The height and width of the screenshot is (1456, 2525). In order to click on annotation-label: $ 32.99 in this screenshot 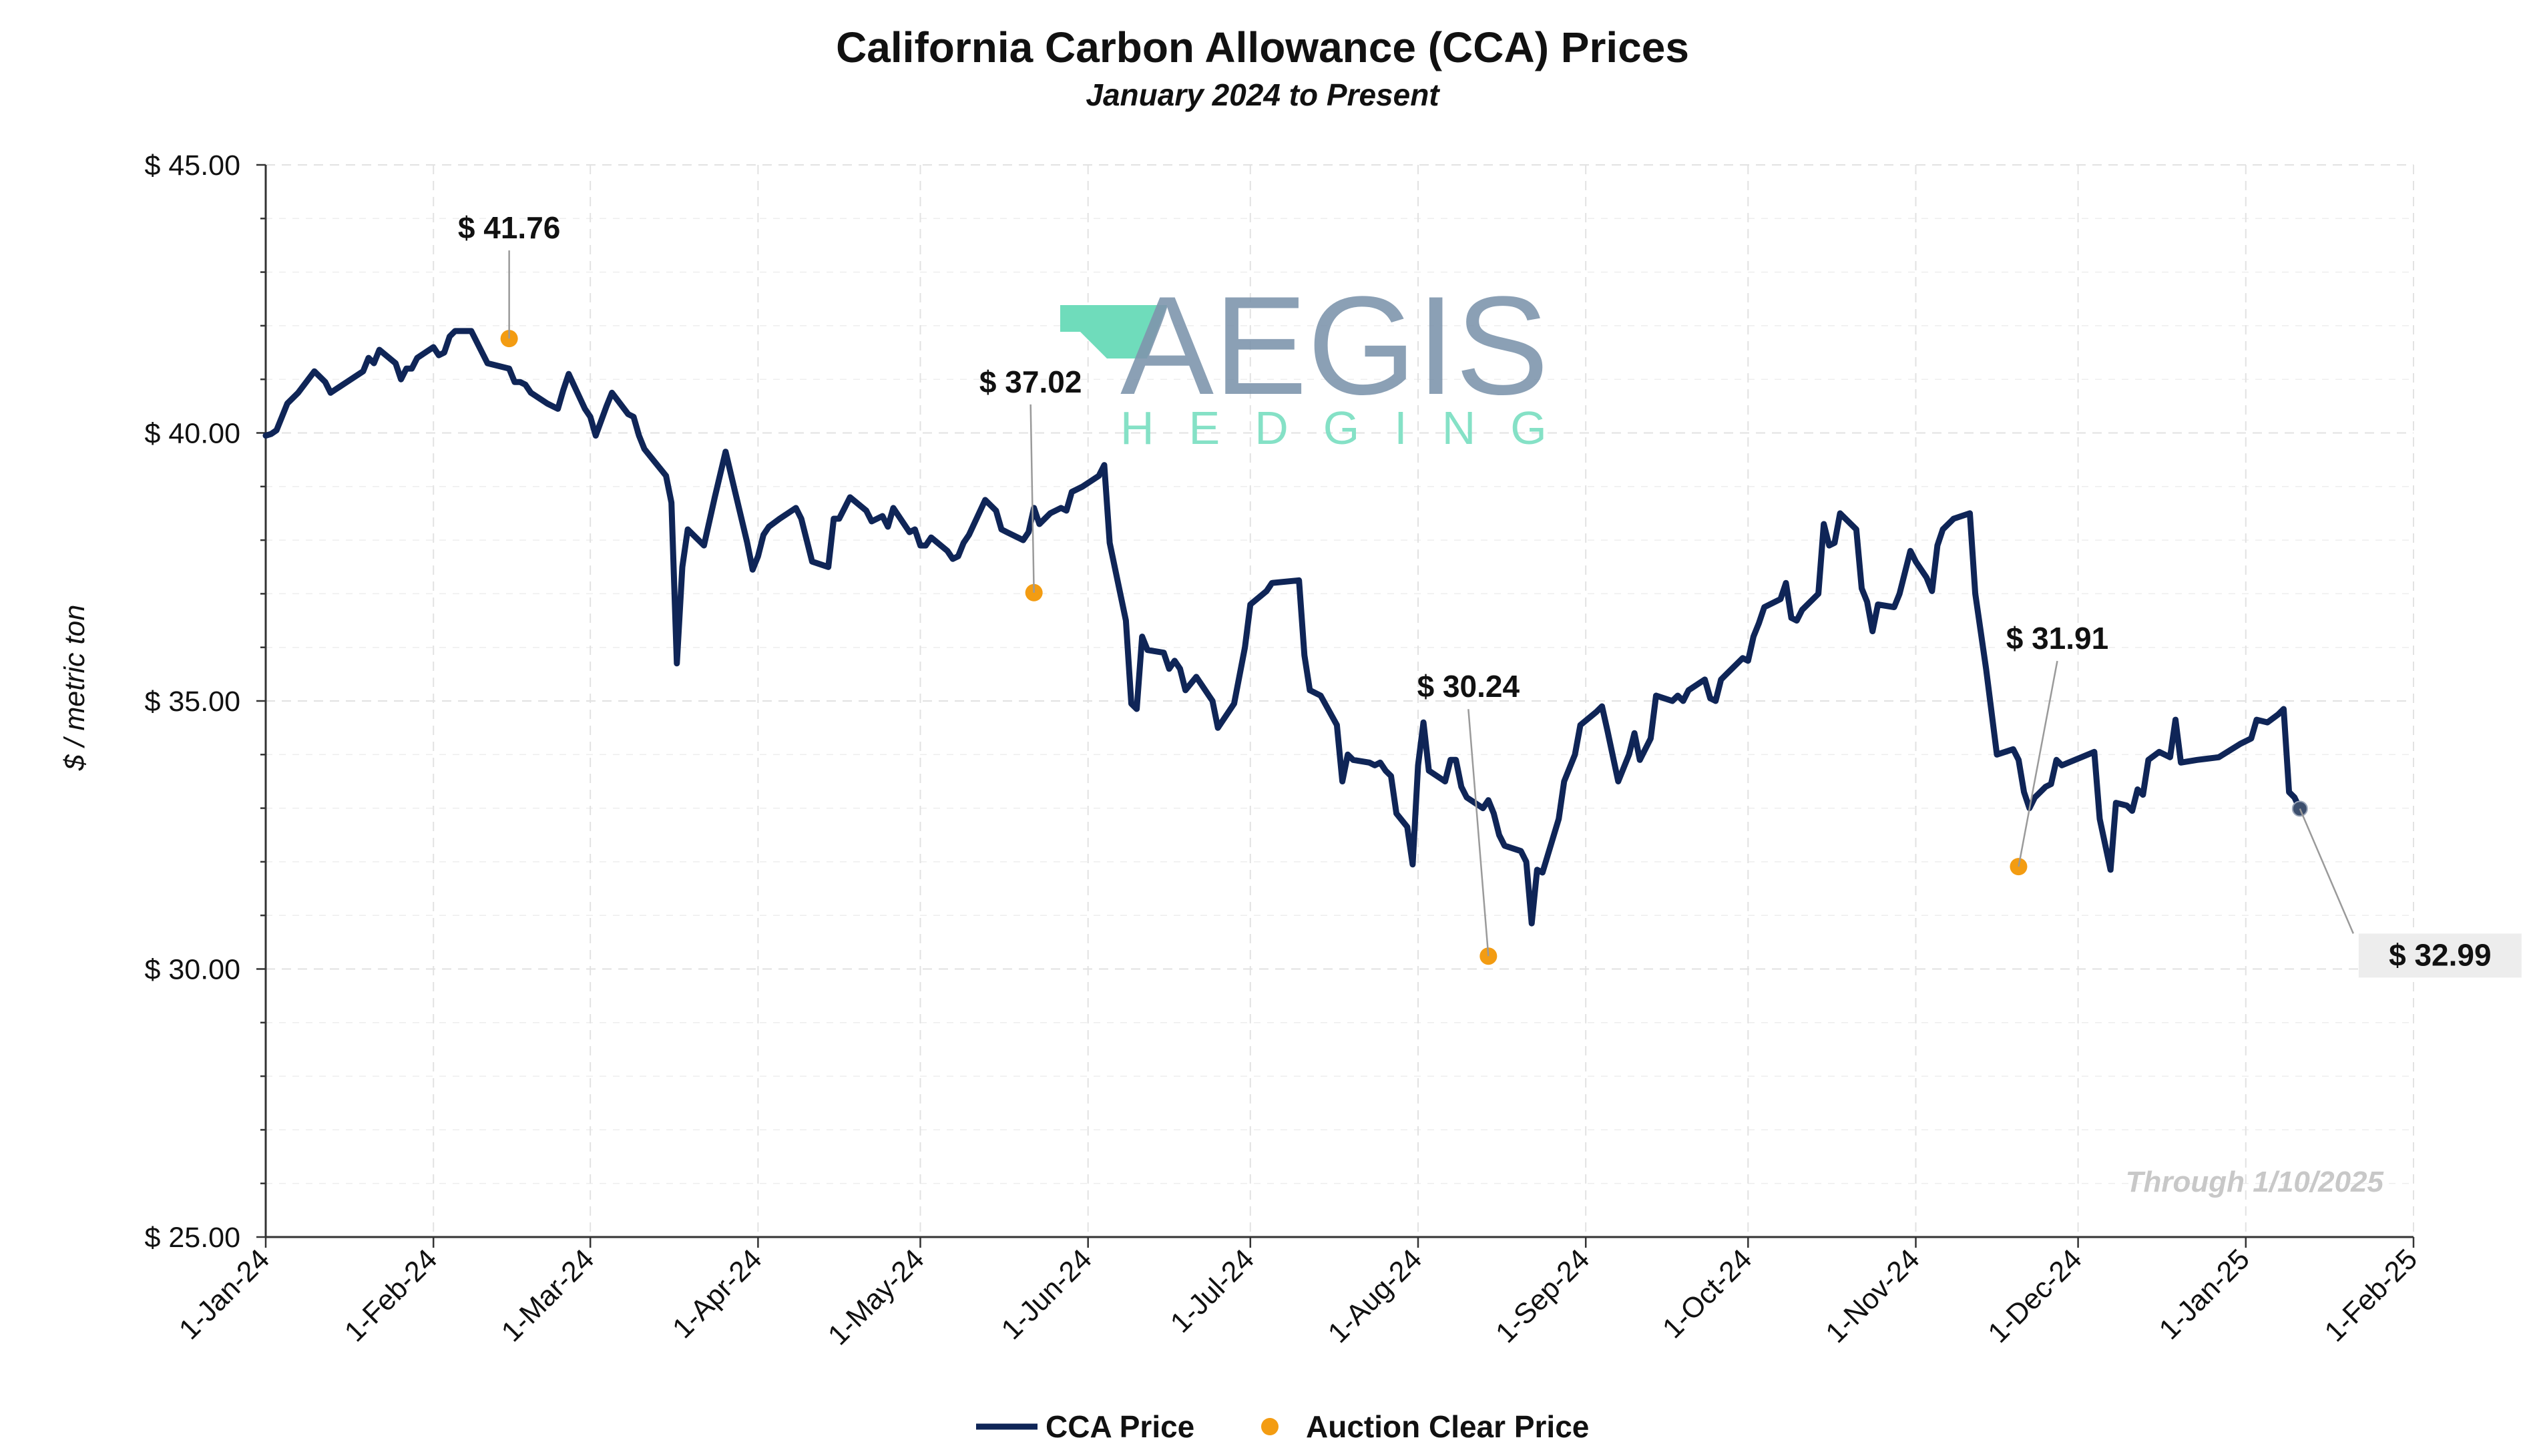, I will do `click(2440, 954)`.